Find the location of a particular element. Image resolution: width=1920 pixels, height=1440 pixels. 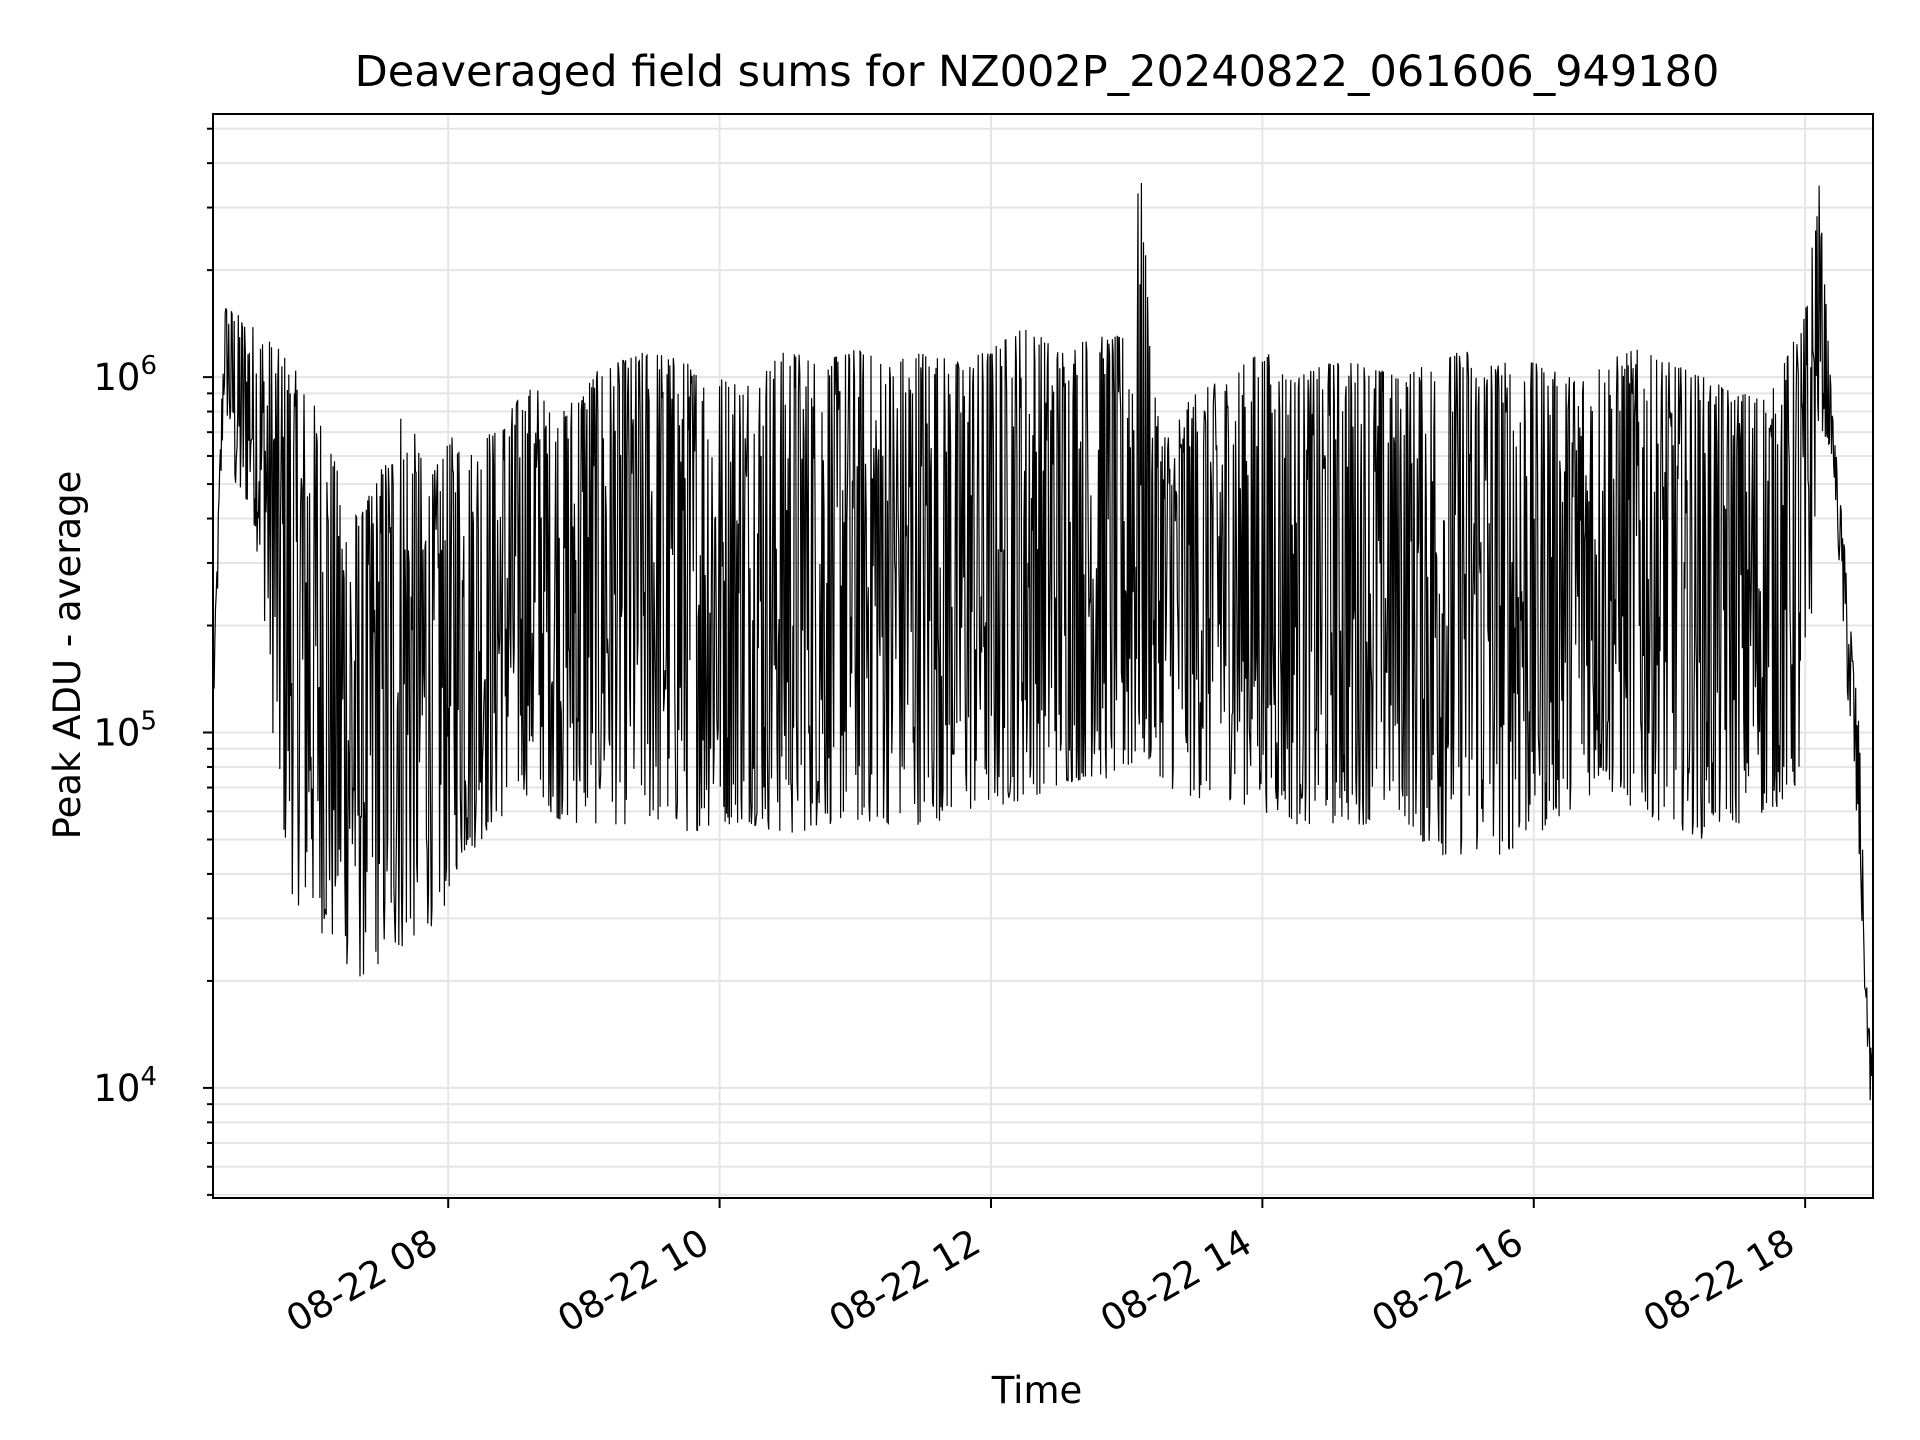

x-axis-label: Time is located at coordinates (1037, 1390).